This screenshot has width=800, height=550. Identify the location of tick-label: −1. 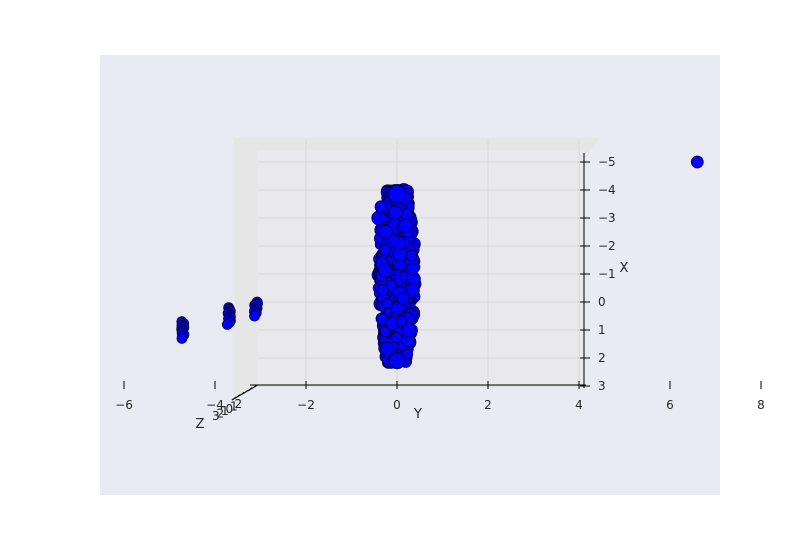
(607, 274).